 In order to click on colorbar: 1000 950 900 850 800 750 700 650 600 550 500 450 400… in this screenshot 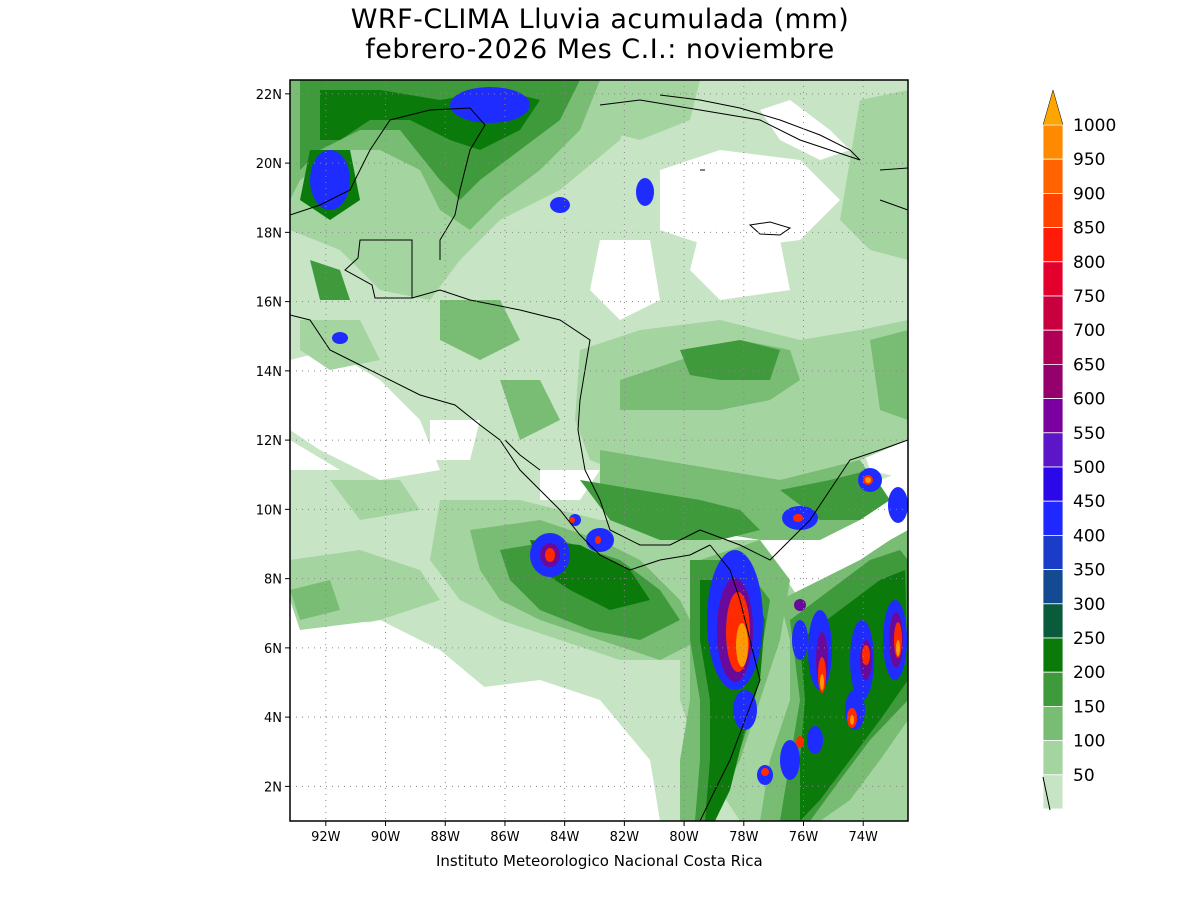, I will do `click(1079, 450)`.